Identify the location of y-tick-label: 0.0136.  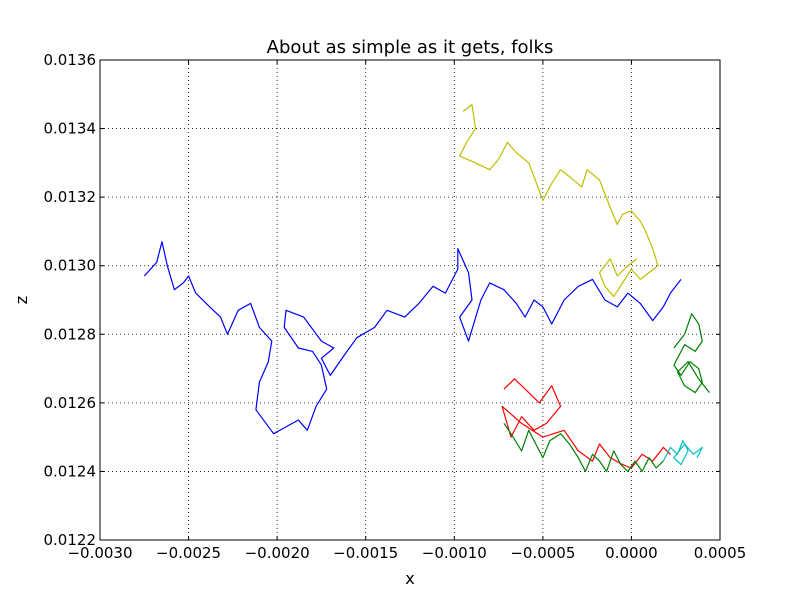
(70, 60).